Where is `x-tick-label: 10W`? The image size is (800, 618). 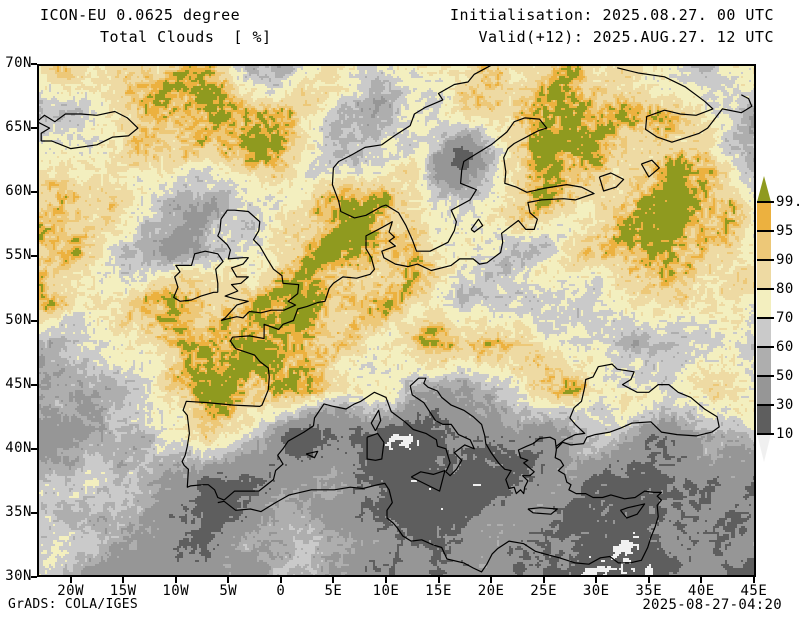 x-tick-label: 10W is located at coordinates (176, 591).